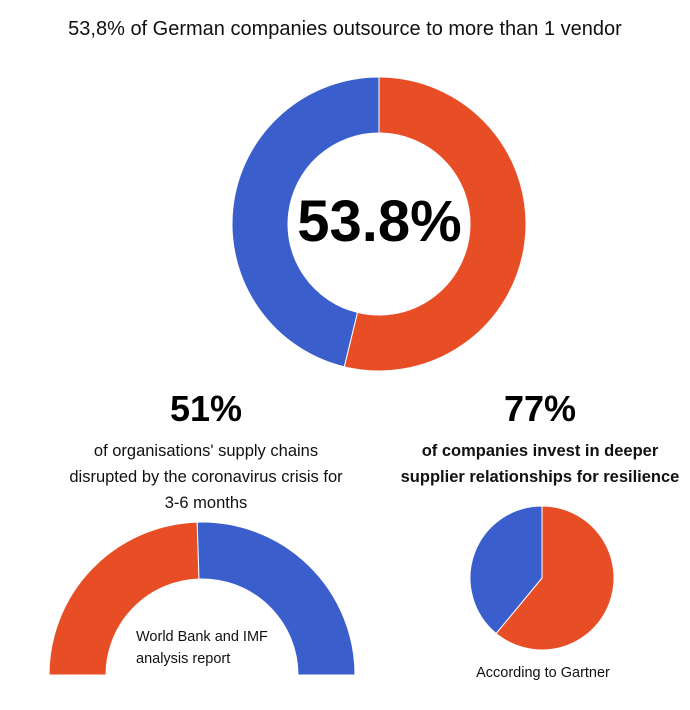 This screenshot has height=710, width=690. I want to click on stat-left-value: 51%, so click(206, 408).